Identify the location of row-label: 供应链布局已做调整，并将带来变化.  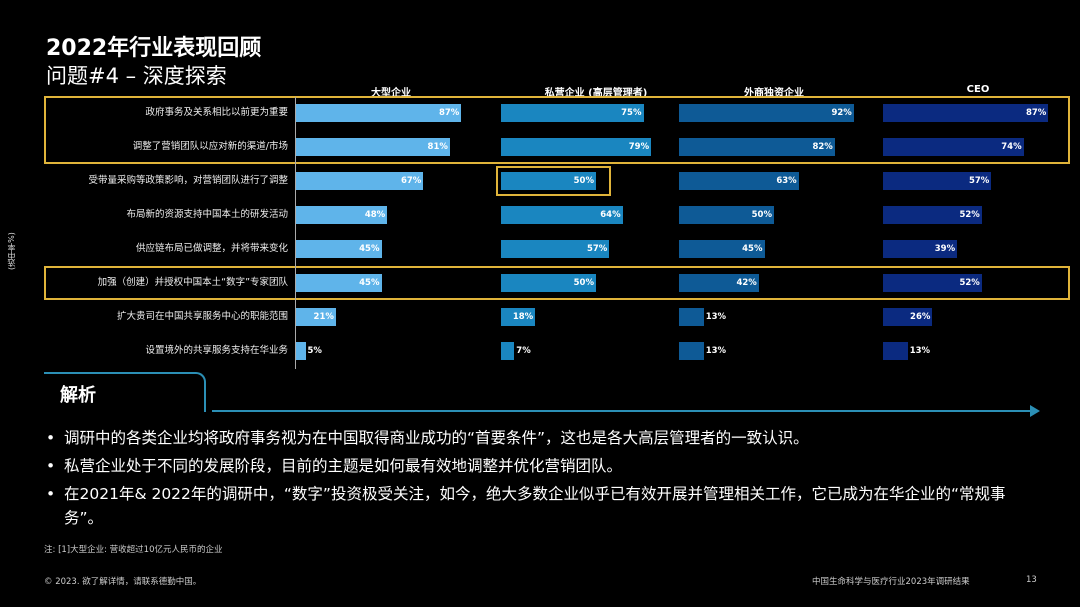
(211, 248).